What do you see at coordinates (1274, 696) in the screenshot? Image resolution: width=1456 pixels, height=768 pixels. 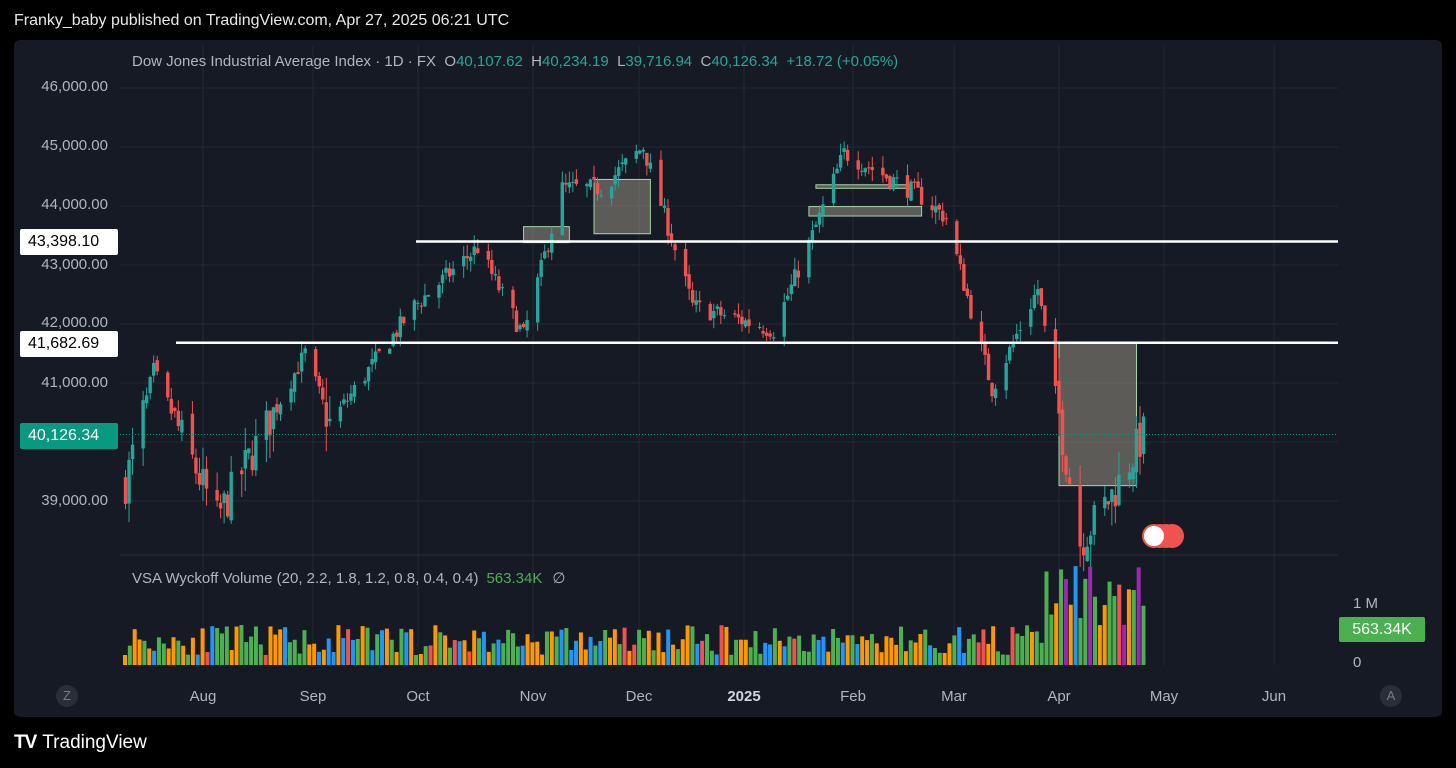 I see `time-tick: Jun` at bounding box center [1274, 696].